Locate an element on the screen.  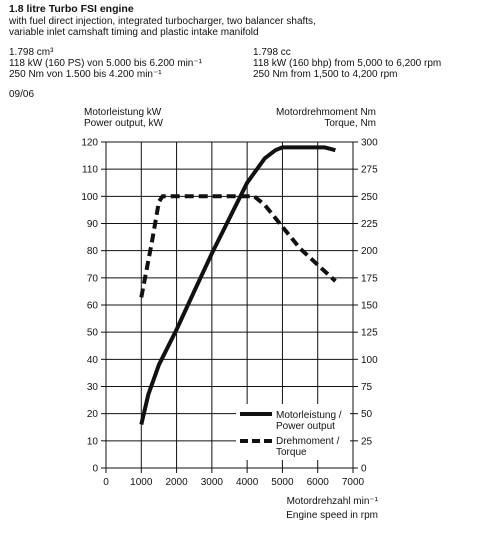
y-axis-right-label-en: Torque, Nm is located at coordinates (350, 123).